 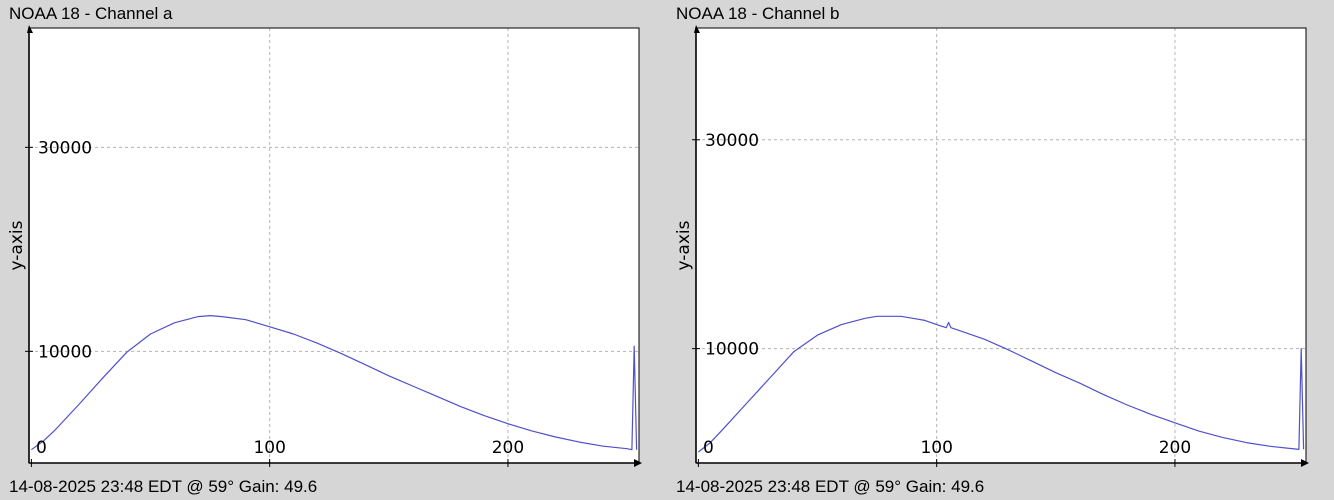 What do you see at coordinates (91, 13) in the screenshot?
I see `channel-a-title: NOAA 18 - Channel a` at bounding box center [91, 13].